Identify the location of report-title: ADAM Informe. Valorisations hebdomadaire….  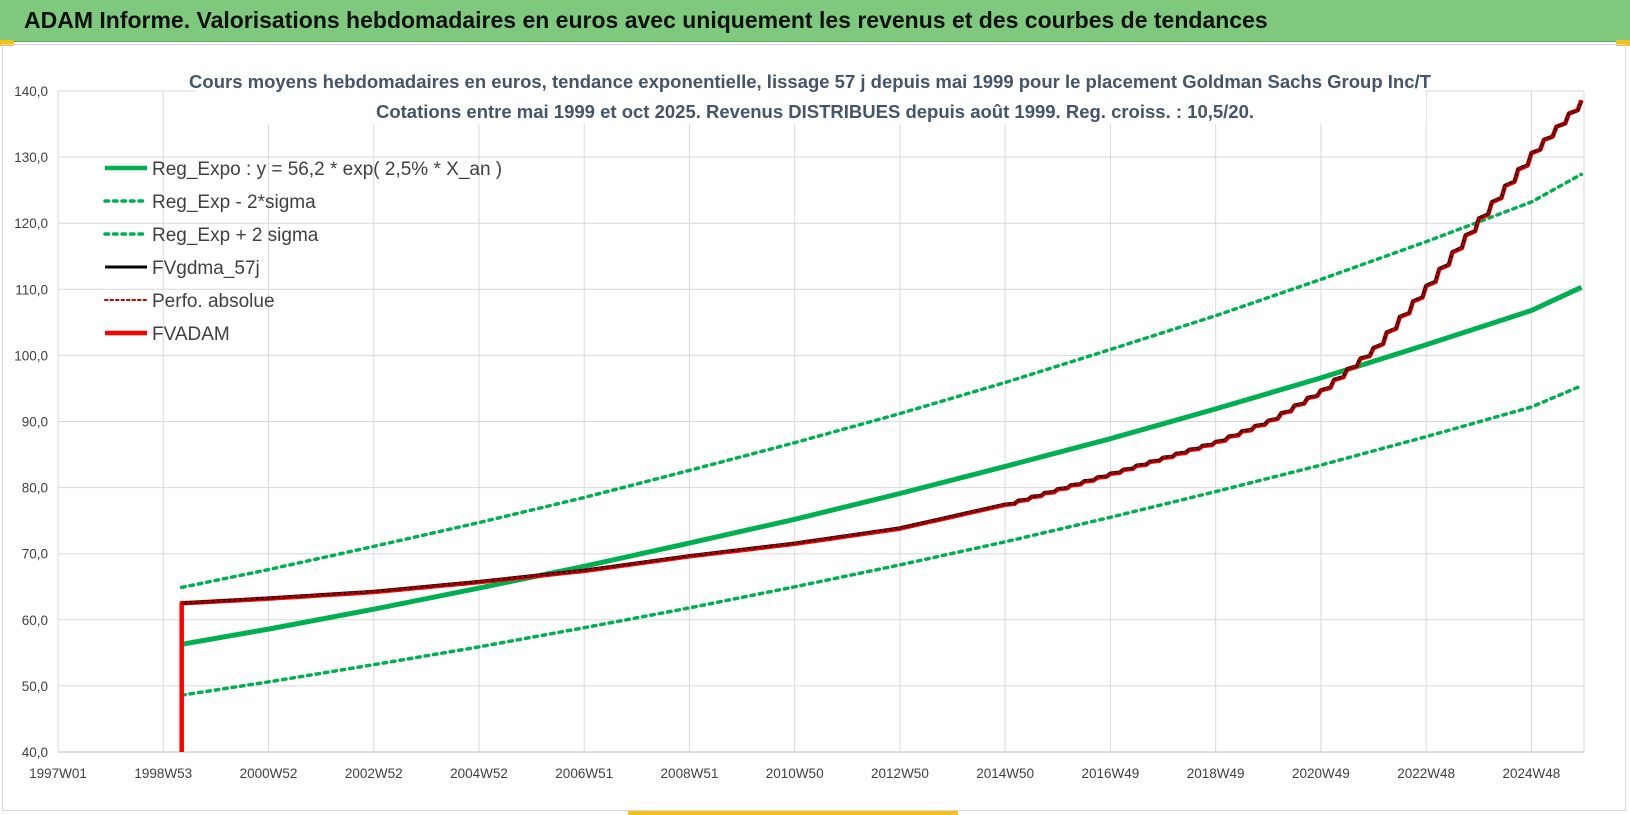
(646, 20).